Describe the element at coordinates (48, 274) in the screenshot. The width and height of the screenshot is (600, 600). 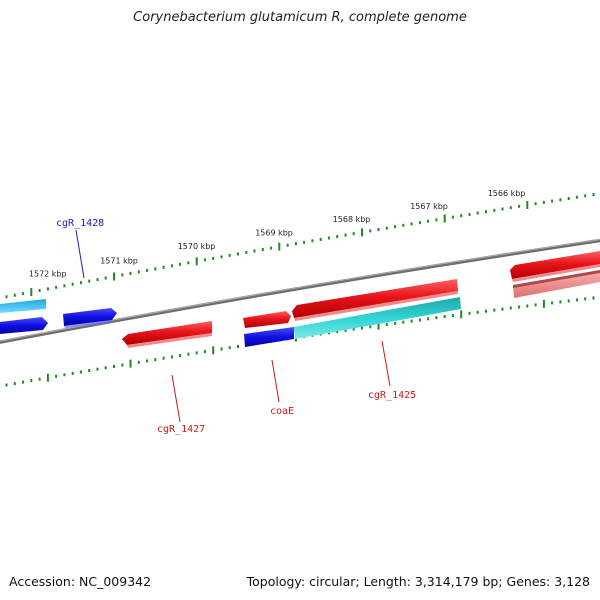
I see `tick-label: 1572 kbp` at that location.